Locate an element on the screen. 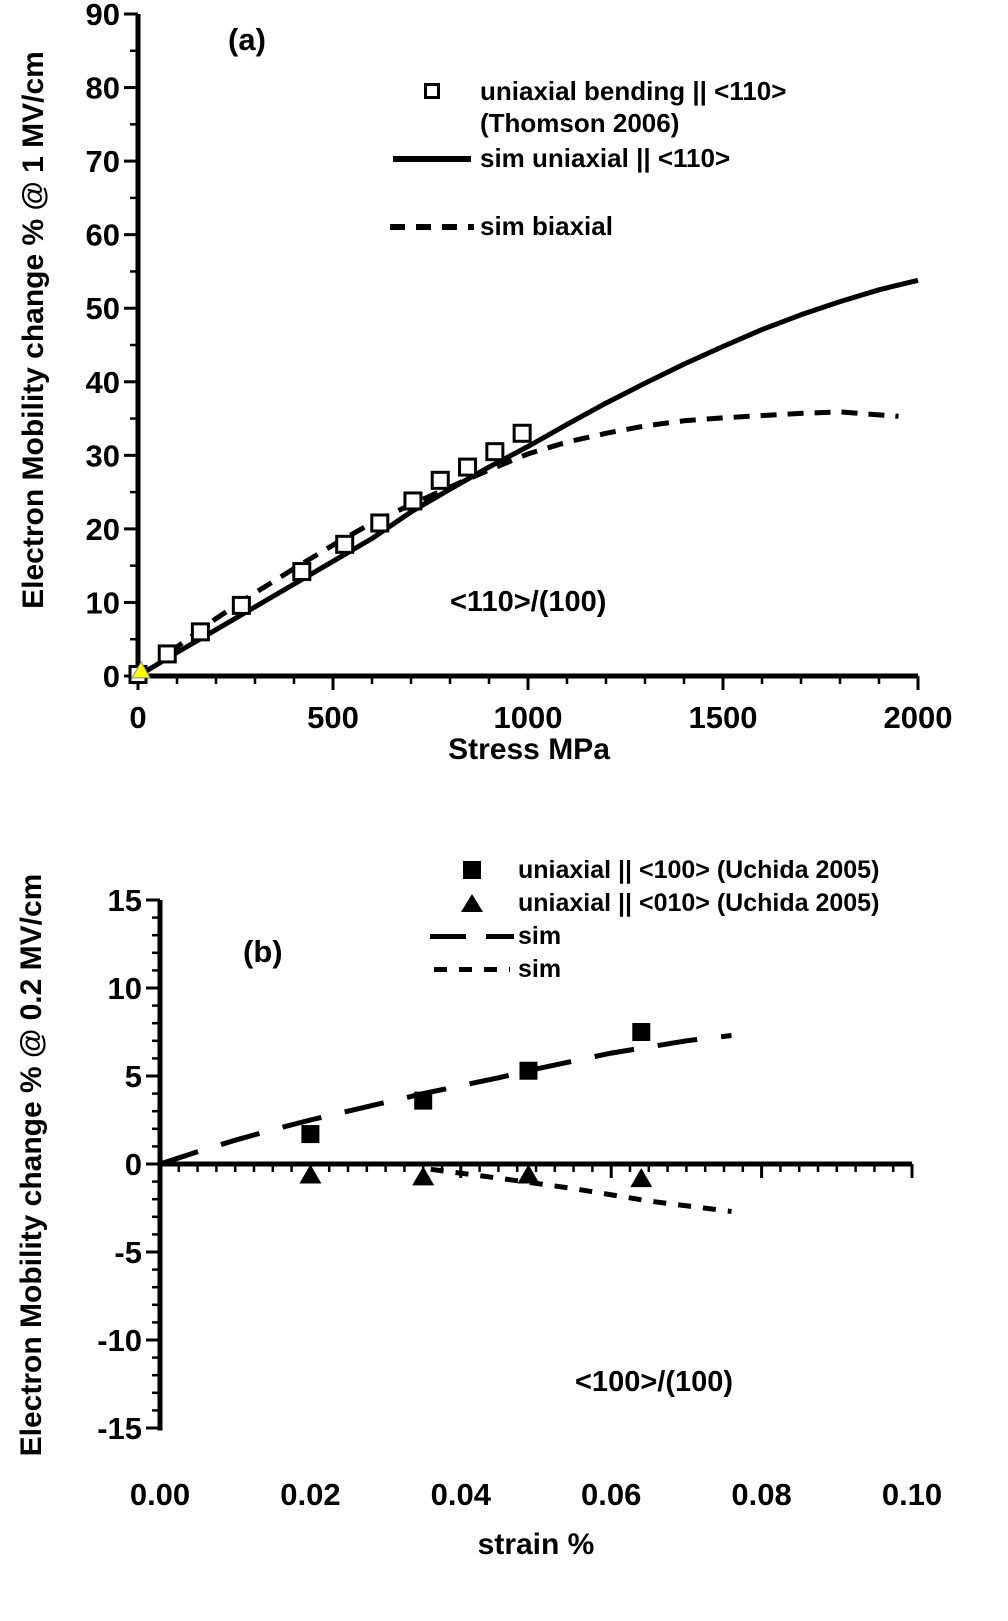  chart-b-x-axis-title: strain % is located at coordinates (536, 1544).